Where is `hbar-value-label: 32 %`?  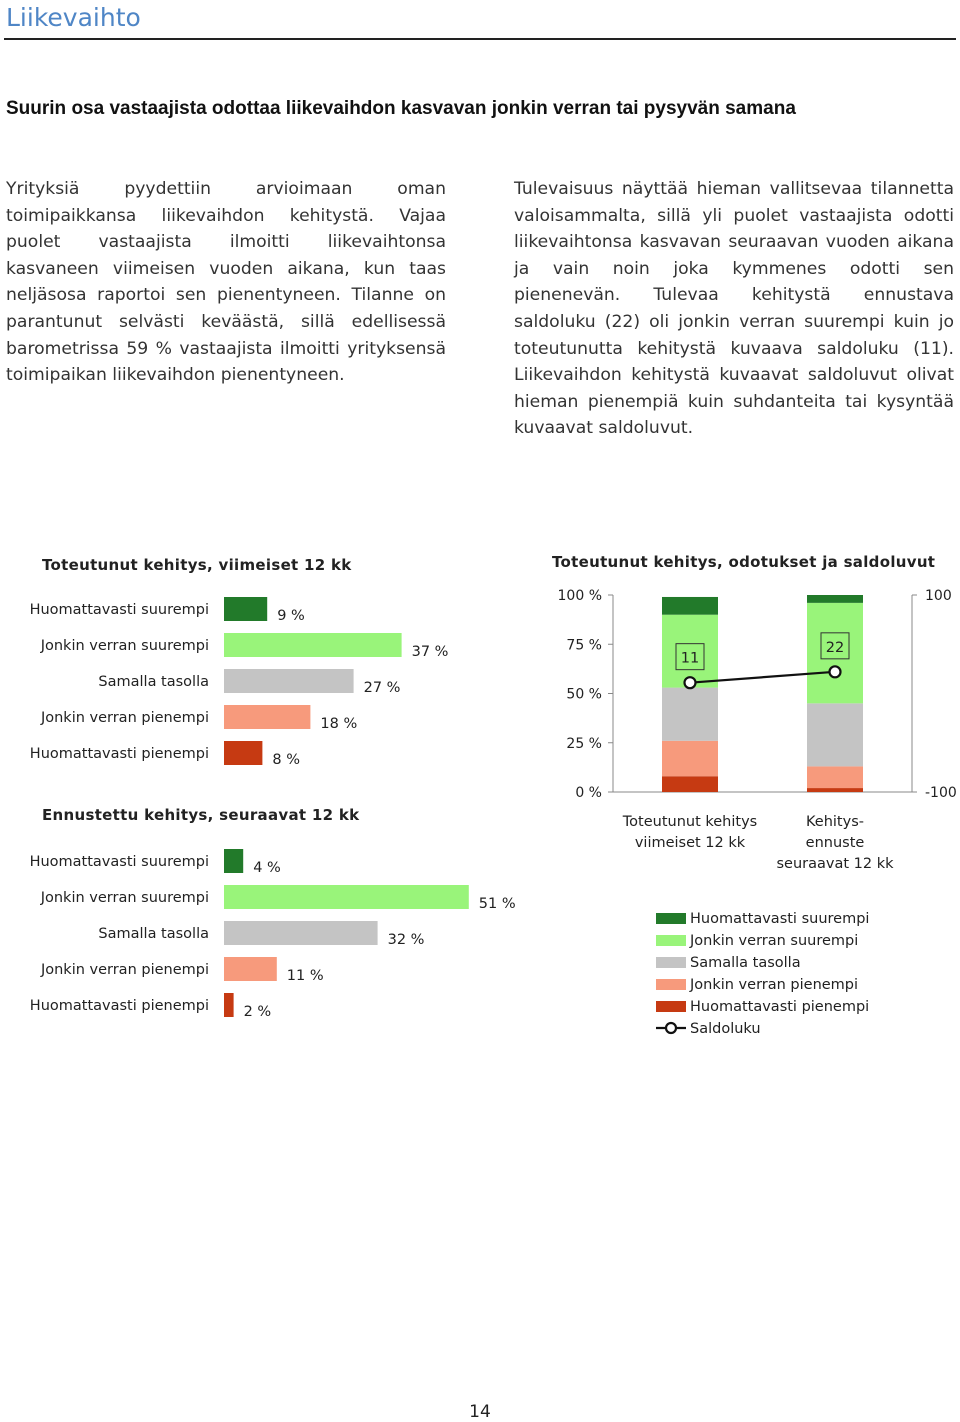
hbar-value-label: 32 % is located at coordinates (406, 940).